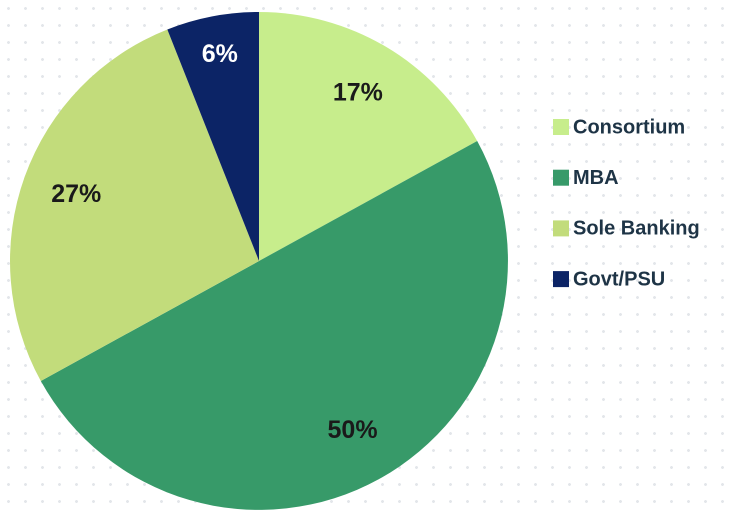  Describe the element at coordinates (76, 194) in the screenshot. I see `slice-label: 27%` at that location.